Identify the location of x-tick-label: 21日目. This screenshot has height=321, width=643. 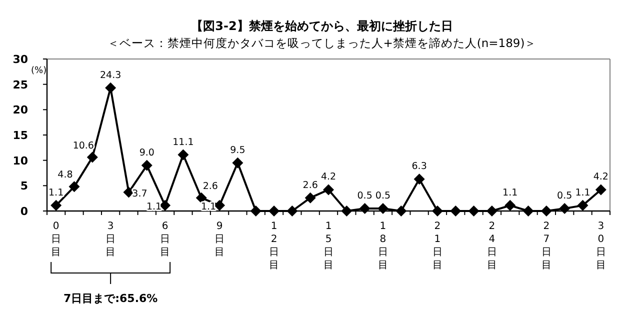
(437, 246).